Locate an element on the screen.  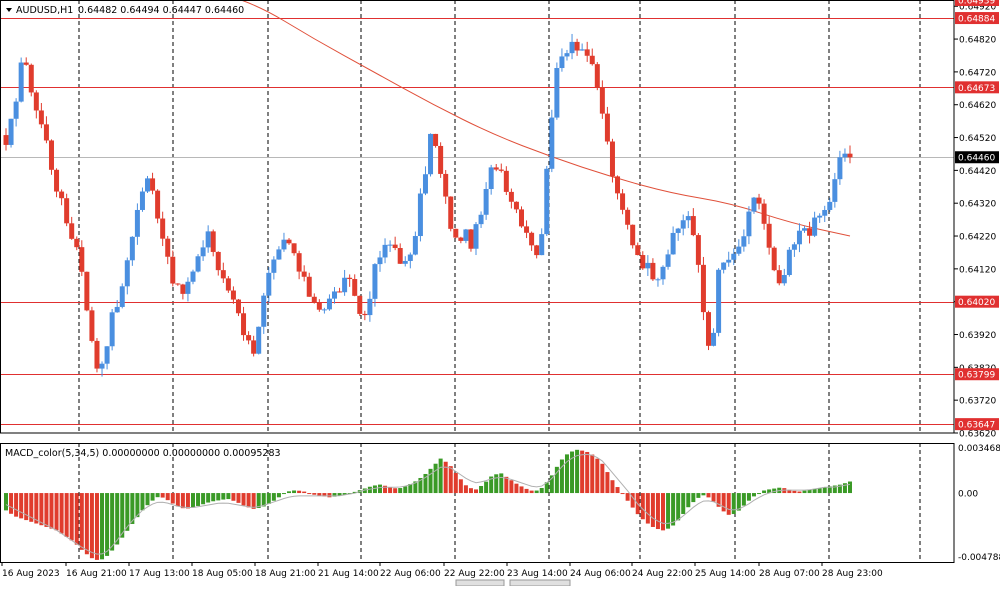
x-tick-label: 18 Aug 05:00 is located at coordinates (222, 574).